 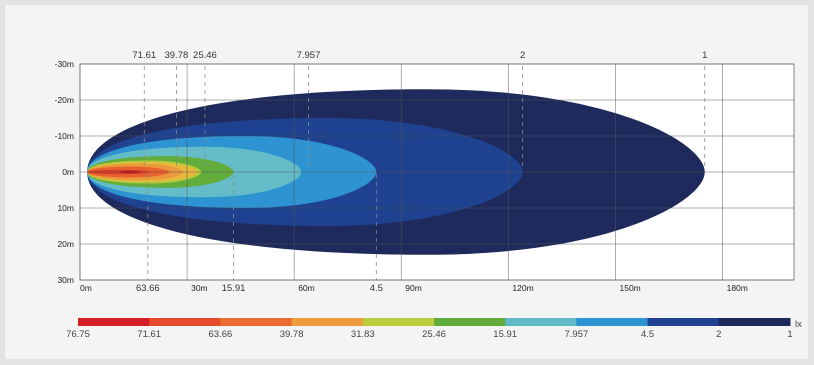 What do you see at coordinates (577, 334) in the screenshot?
I see `legend-label: 7.957` at bounding box center [577, 334].